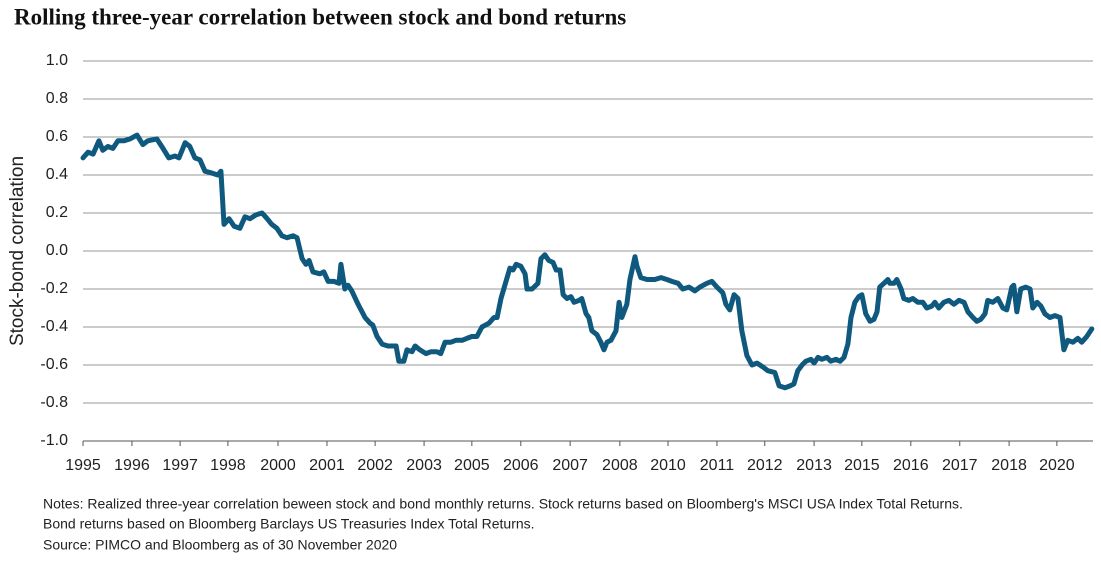  I want to click on x-tick-label: 1996, so click(132, 465).